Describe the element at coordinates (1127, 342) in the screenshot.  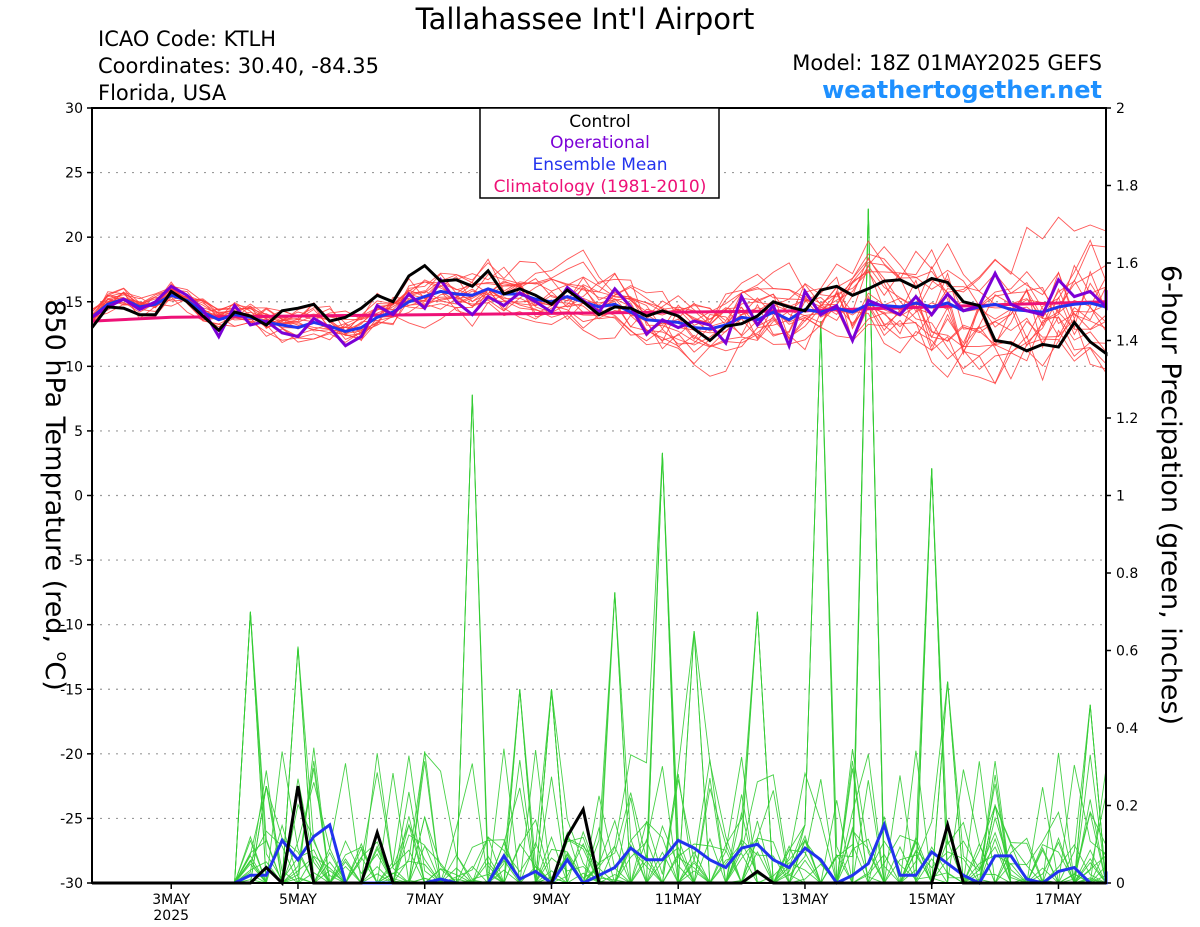
I see `right-tick-label: 1.4` at that location.